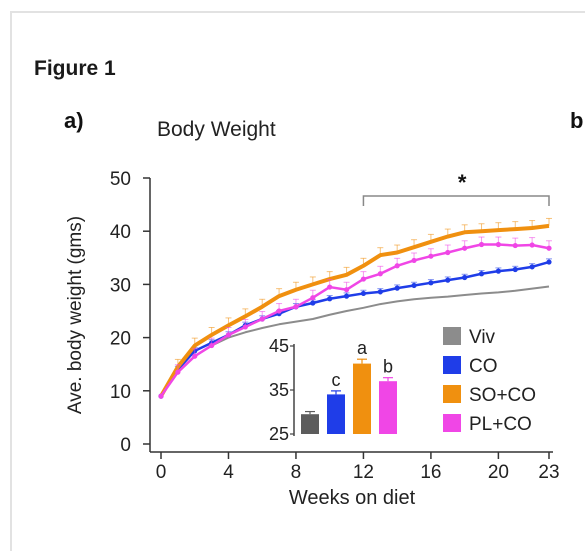  I want to click on inset-y-tick-label: 25, so click(279, 434).